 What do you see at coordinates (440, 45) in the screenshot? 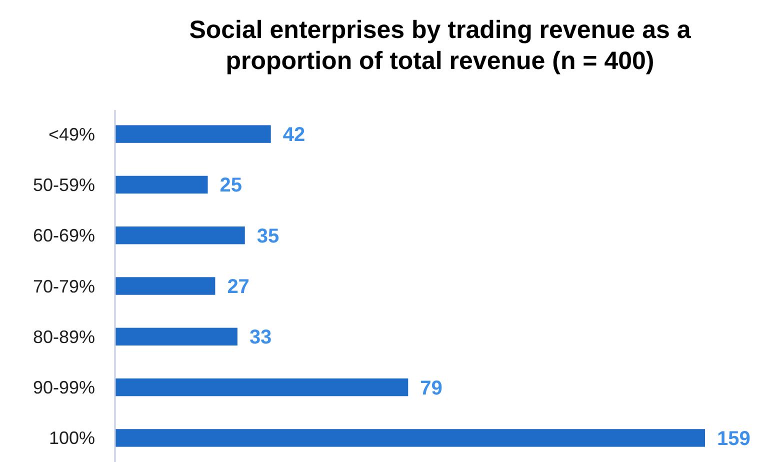
I see `chart-title: Social enterprises by trading revenue as a proportion of total revenue (n = 400)` at bounding box center [440, 45].